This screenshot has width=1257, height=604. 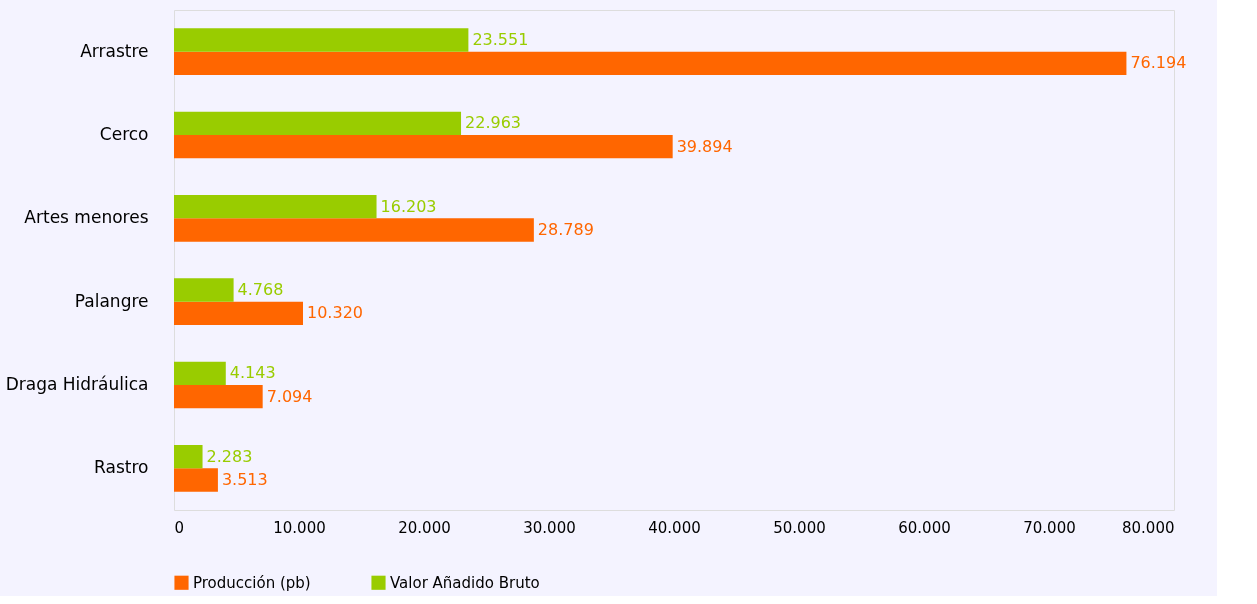 I want to click on data-label: 4.768, so click(x=260, y=289).